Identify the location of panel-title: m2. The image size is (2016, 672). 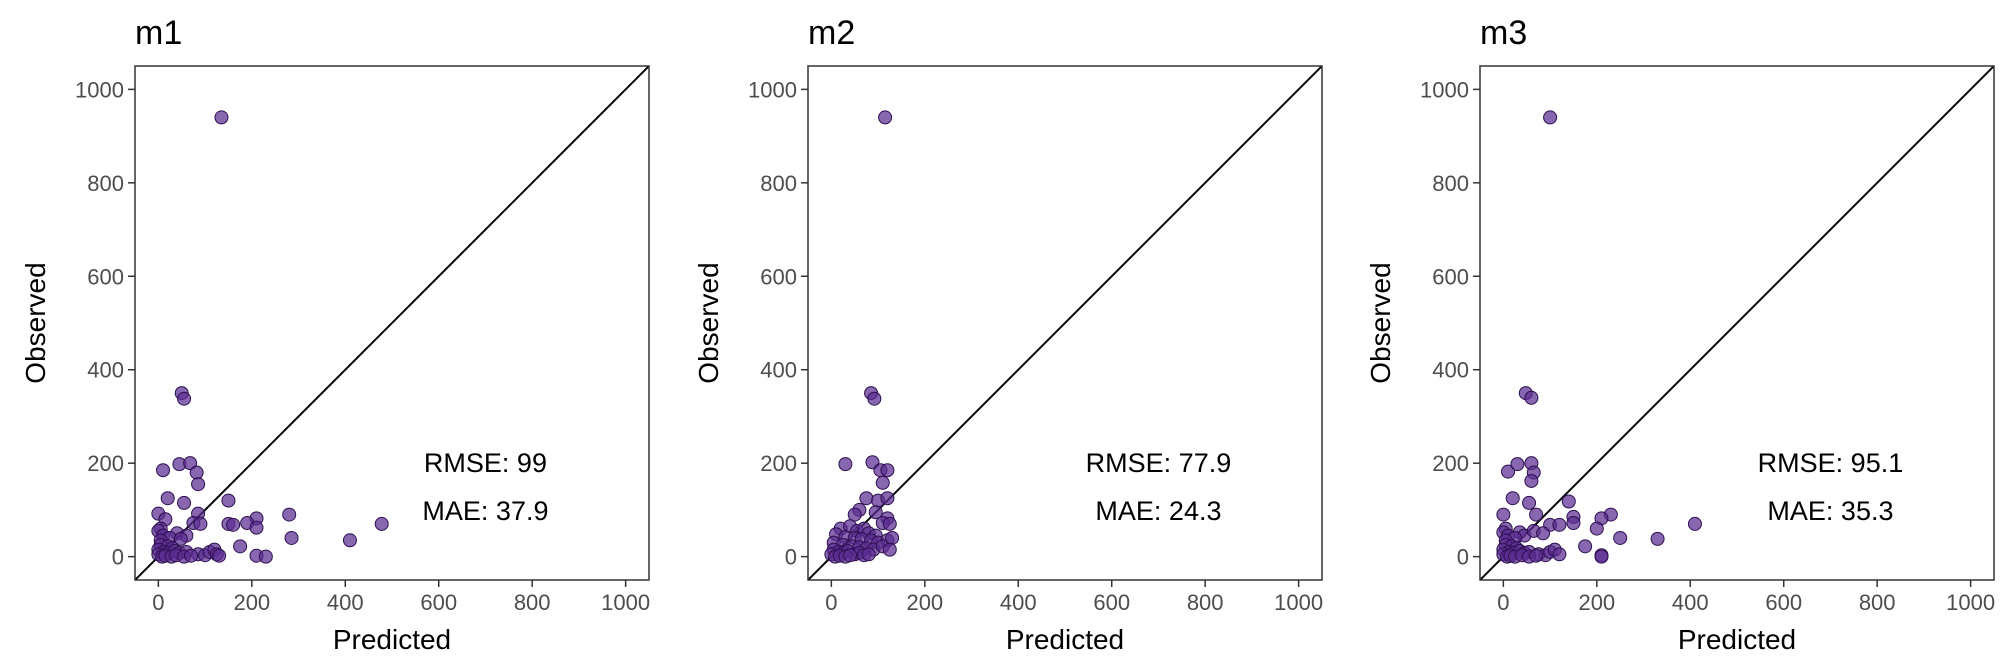
(831, 33).